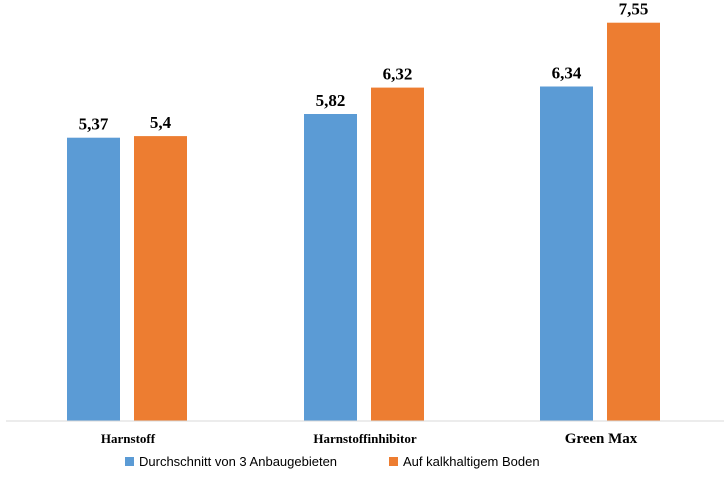  I want to click on category-label-harnstoff: Harnstoff, so click(128, 438).